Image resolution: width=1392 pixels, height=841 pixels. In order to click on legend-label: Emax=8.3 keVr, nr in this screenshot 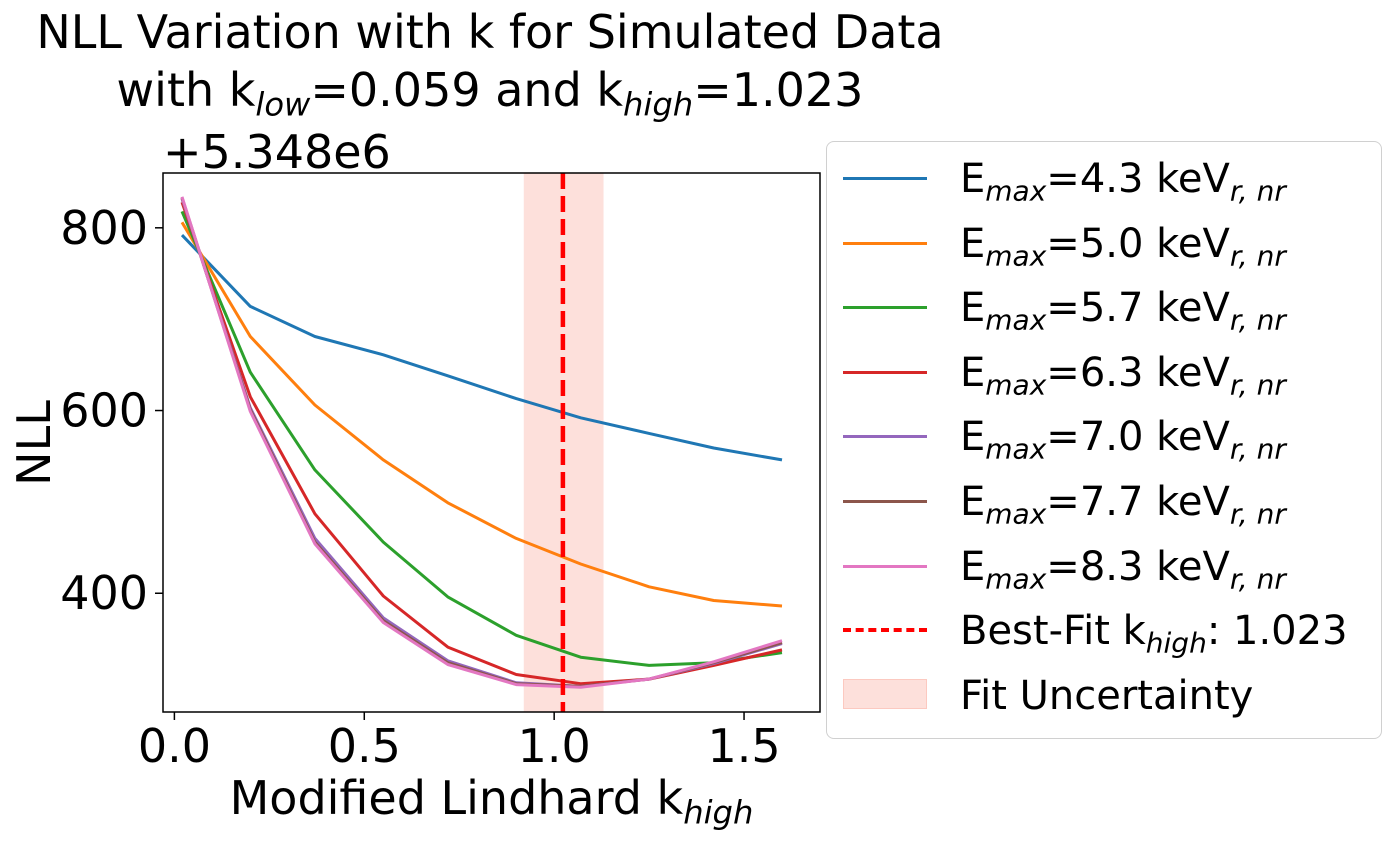, I will do `click(1123, 573)`.